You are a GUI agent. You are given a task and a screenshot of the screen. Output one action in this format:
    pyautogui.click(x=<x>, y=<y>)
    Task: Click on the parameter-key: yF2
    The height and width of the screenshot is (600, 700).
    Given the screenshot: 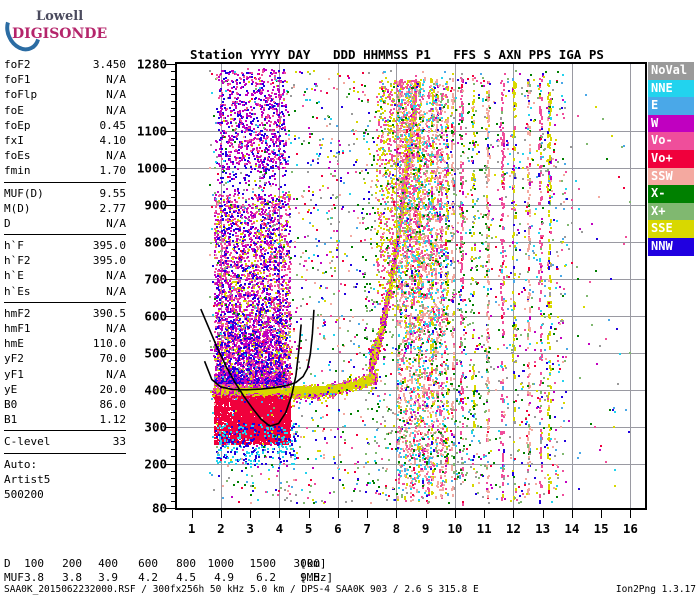 What is the action you would take?
    pyautogui.click(x=14, y=358)
    